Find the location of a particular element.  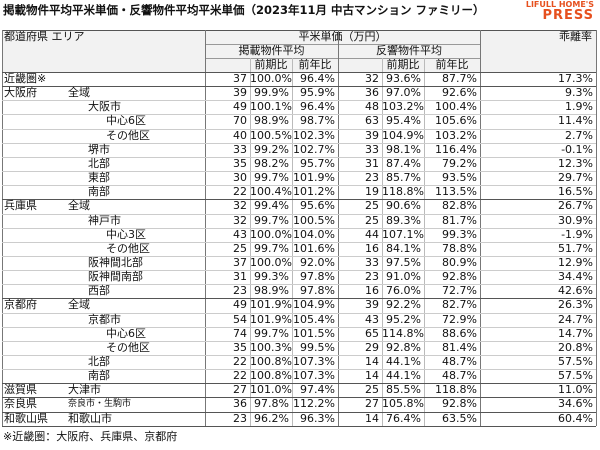

value-cell: 95.2% is located at coordinates (403, 319).